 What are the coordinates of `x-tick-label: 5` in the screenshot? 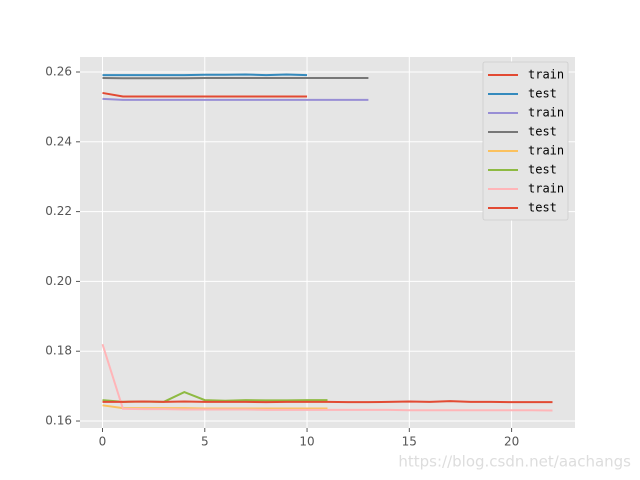 It's located at (205, 442).